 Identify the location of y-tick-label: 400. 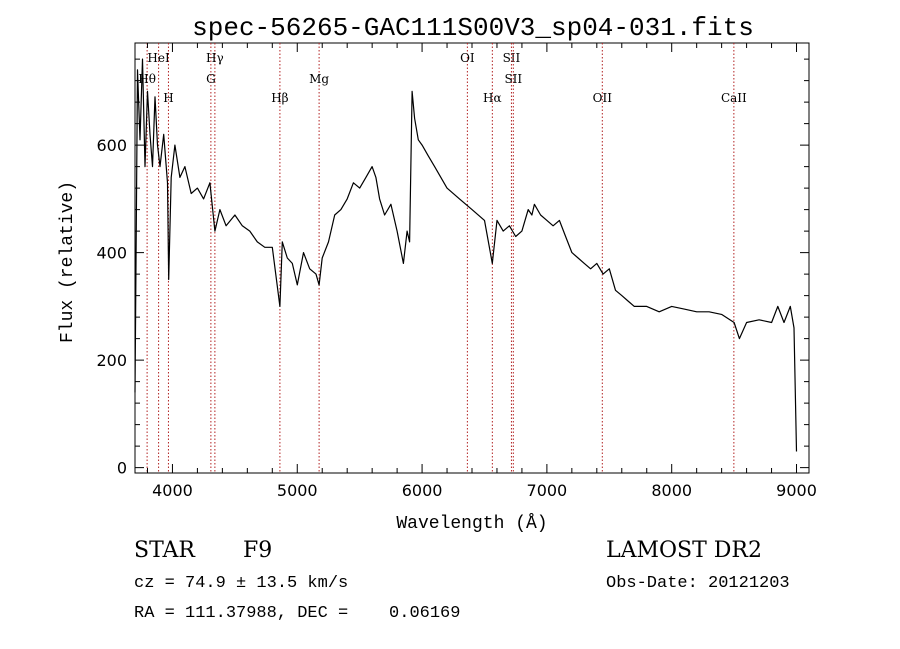
(111, 253).